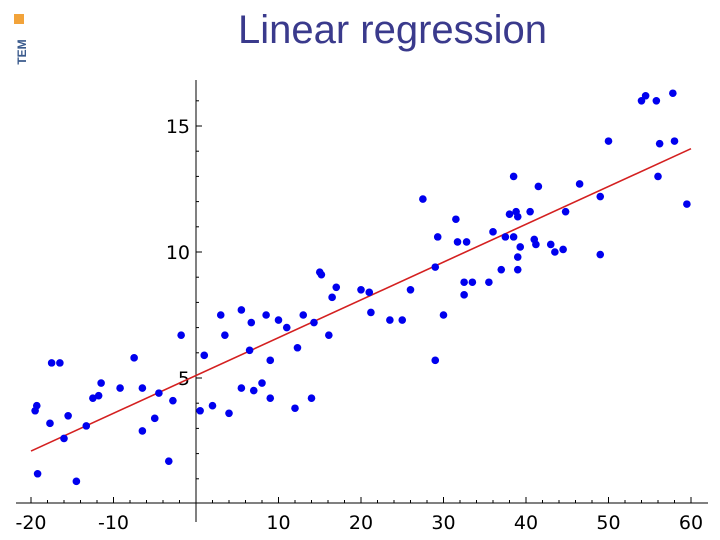 This screenshot has height=540, width=720. I want to click on x-tick-label: 60, so click(691, 523).